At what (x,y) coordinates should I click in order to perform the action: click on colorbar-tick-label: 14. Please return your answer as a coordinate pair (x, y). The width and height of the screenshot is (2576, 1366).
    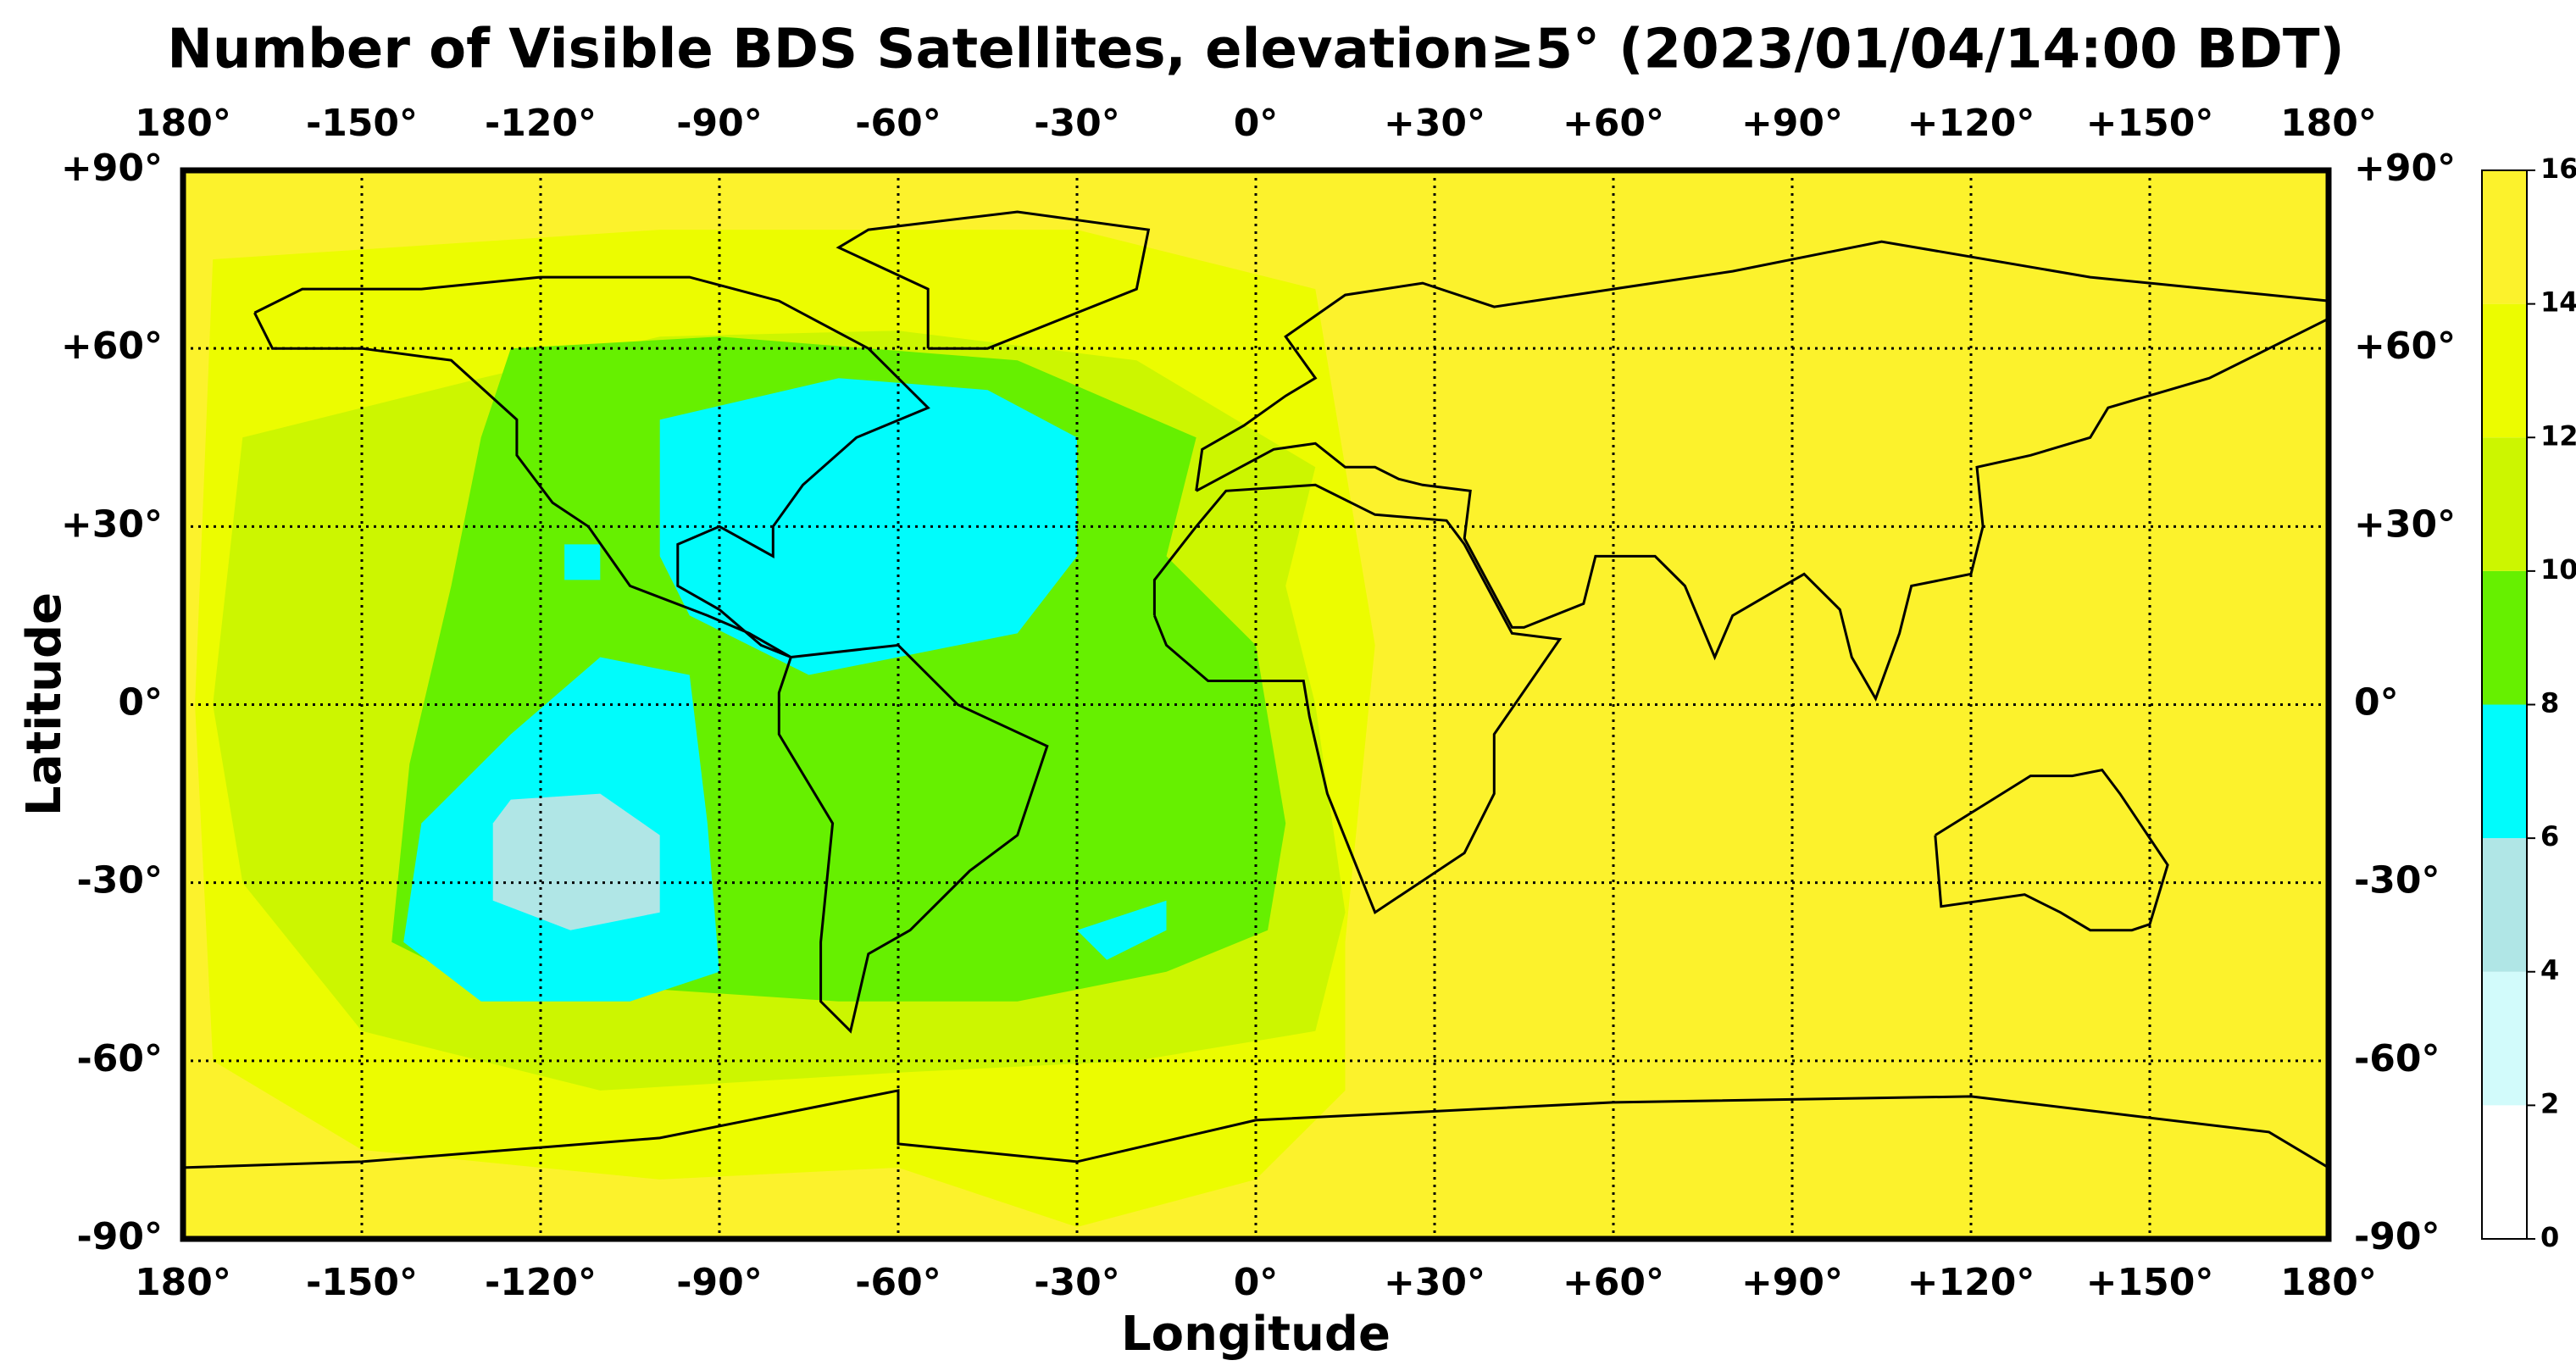
    Looking at the image, I should click on (2558, 302).